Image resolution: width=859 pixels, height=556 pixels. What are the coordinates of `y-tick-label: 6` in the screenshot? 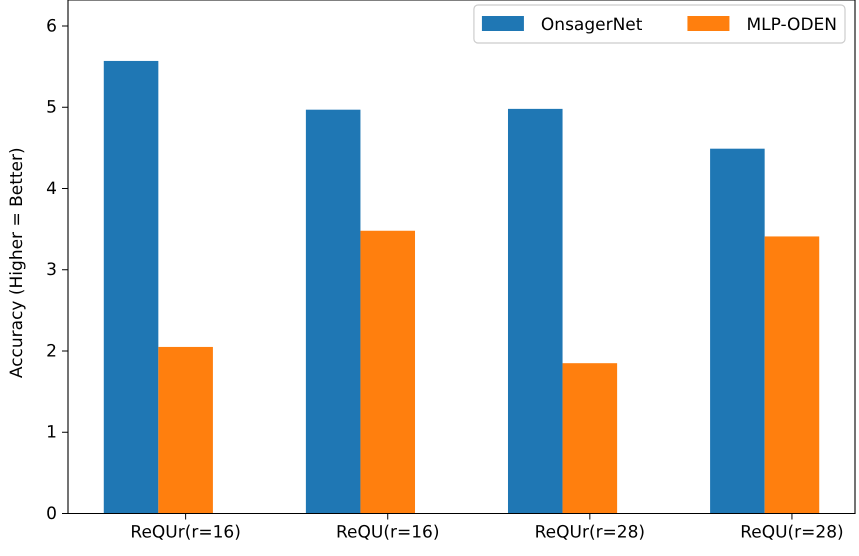 It's located at (51, 26).